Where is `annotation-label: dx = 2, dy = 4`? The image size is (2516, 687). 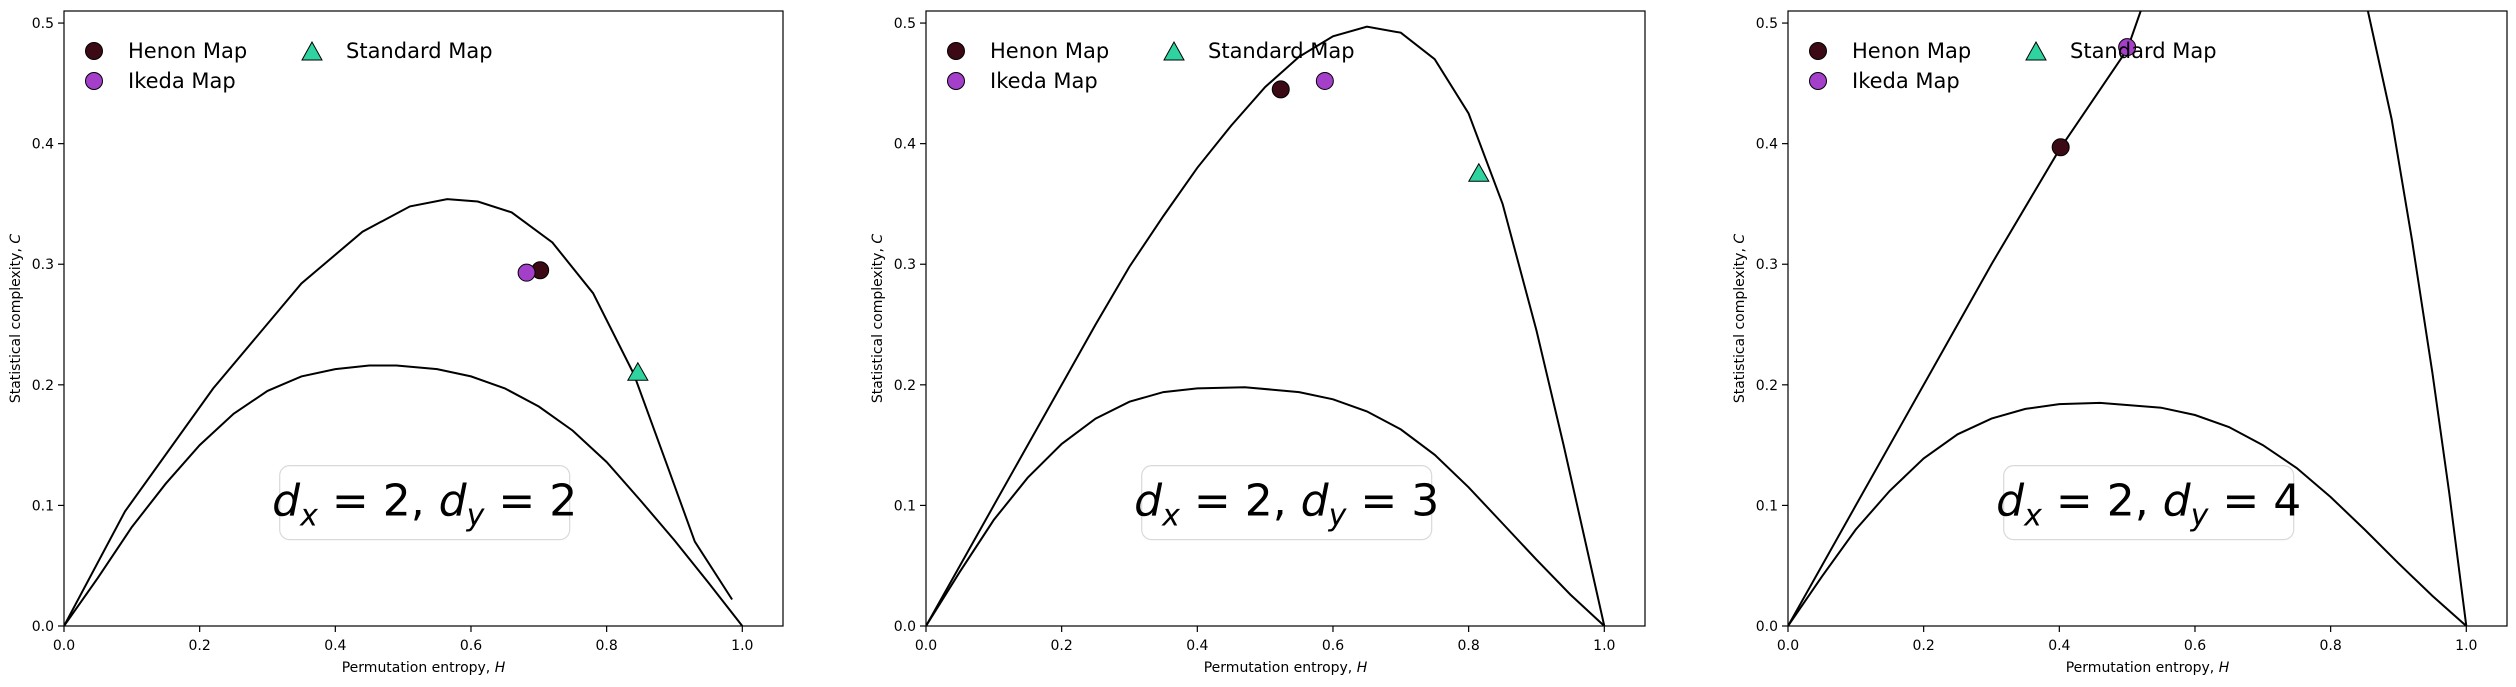 annotation-label: dx = 2, dy = 4 is located at coordinates (2148, 505).